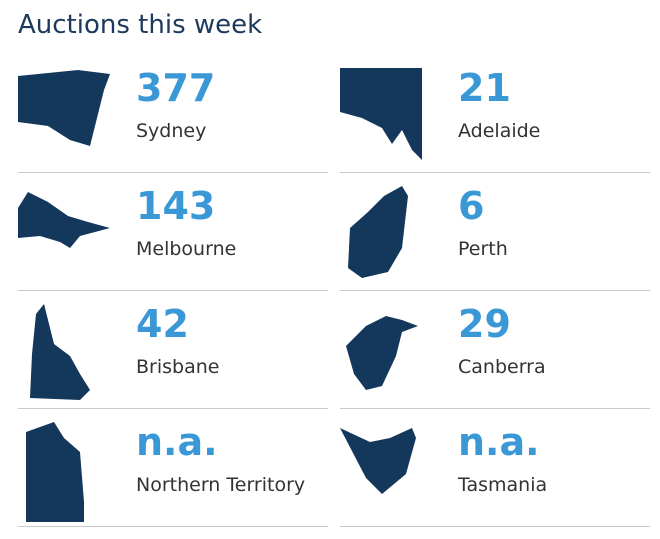 This screenshot has height=539, width=660. What do you see at coordinates (502, 367) in the screenshot?
I see `region-name: Canberra` at bounding box center [502, 367].